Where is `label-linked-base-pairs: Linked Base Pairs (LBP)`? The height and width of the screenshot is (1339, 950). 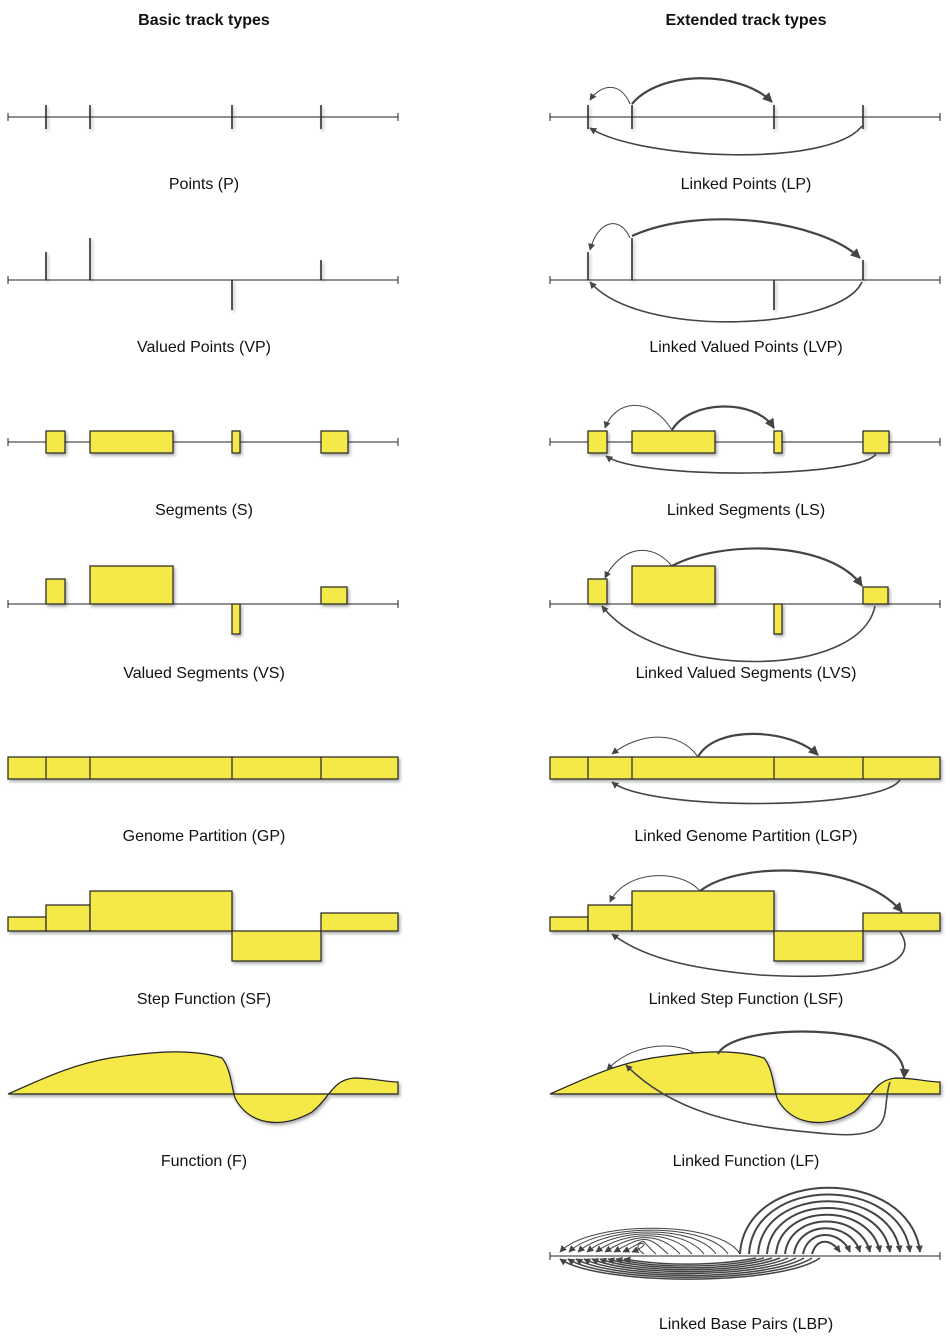
label-linked-base-pairs: Linked Base Pairs (LBP) is located at coordinates (746, 1324).